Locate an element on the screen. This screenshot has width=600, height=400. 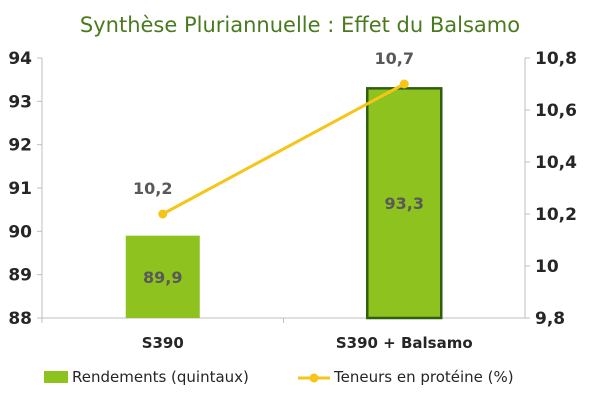
right-tick-label: 10,4 is located at coordinates (556, 163).